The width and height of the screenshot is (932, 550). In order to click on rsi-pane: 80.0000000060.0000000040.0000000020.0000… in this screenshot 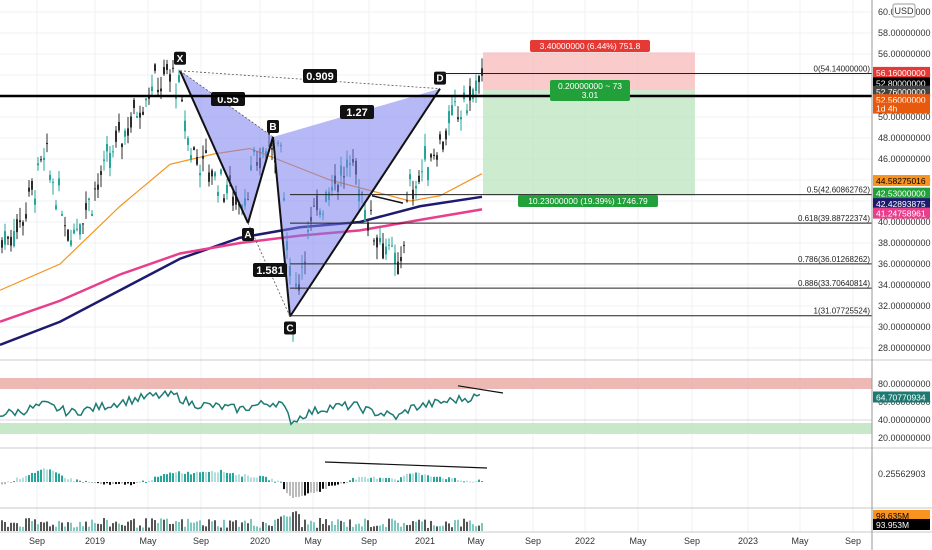, I will do `click(465, 410)`.